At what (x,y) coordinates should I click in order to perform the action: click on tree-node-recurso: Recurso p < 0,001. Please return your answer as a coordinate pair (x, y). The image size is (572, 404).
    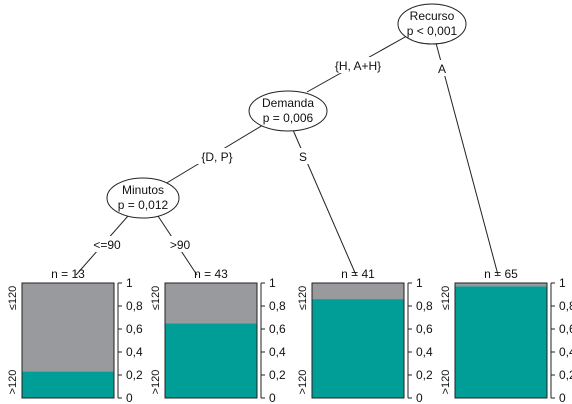
    Looking at the image, I should click on (432, 24).